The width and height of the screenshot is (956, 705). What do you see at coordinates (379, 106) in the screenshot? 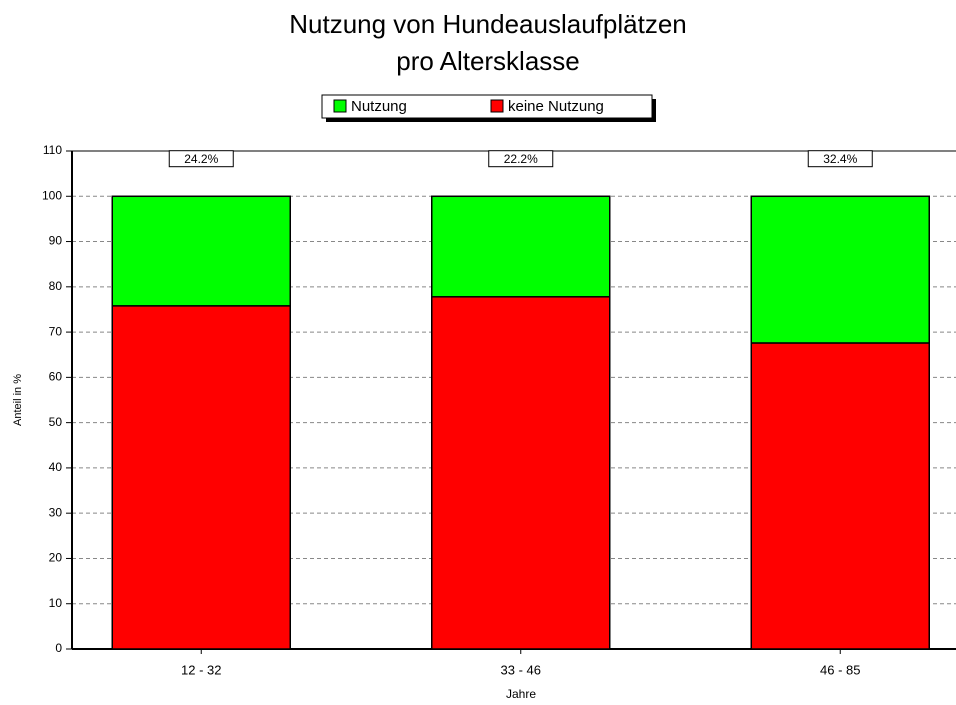
I see `legend-label: Nutzung` at bounding box center [379, 106].